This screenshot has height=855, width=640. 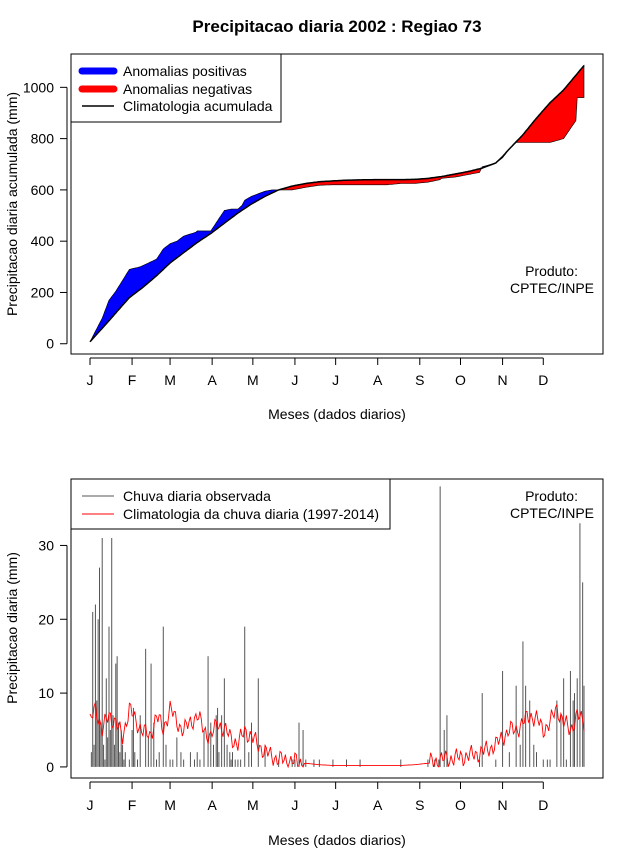 What do you see at coordinates (170, 805) in the screenshot?
I see `x-tick-label-bottom-2: M` at bounding box center [170, 805].